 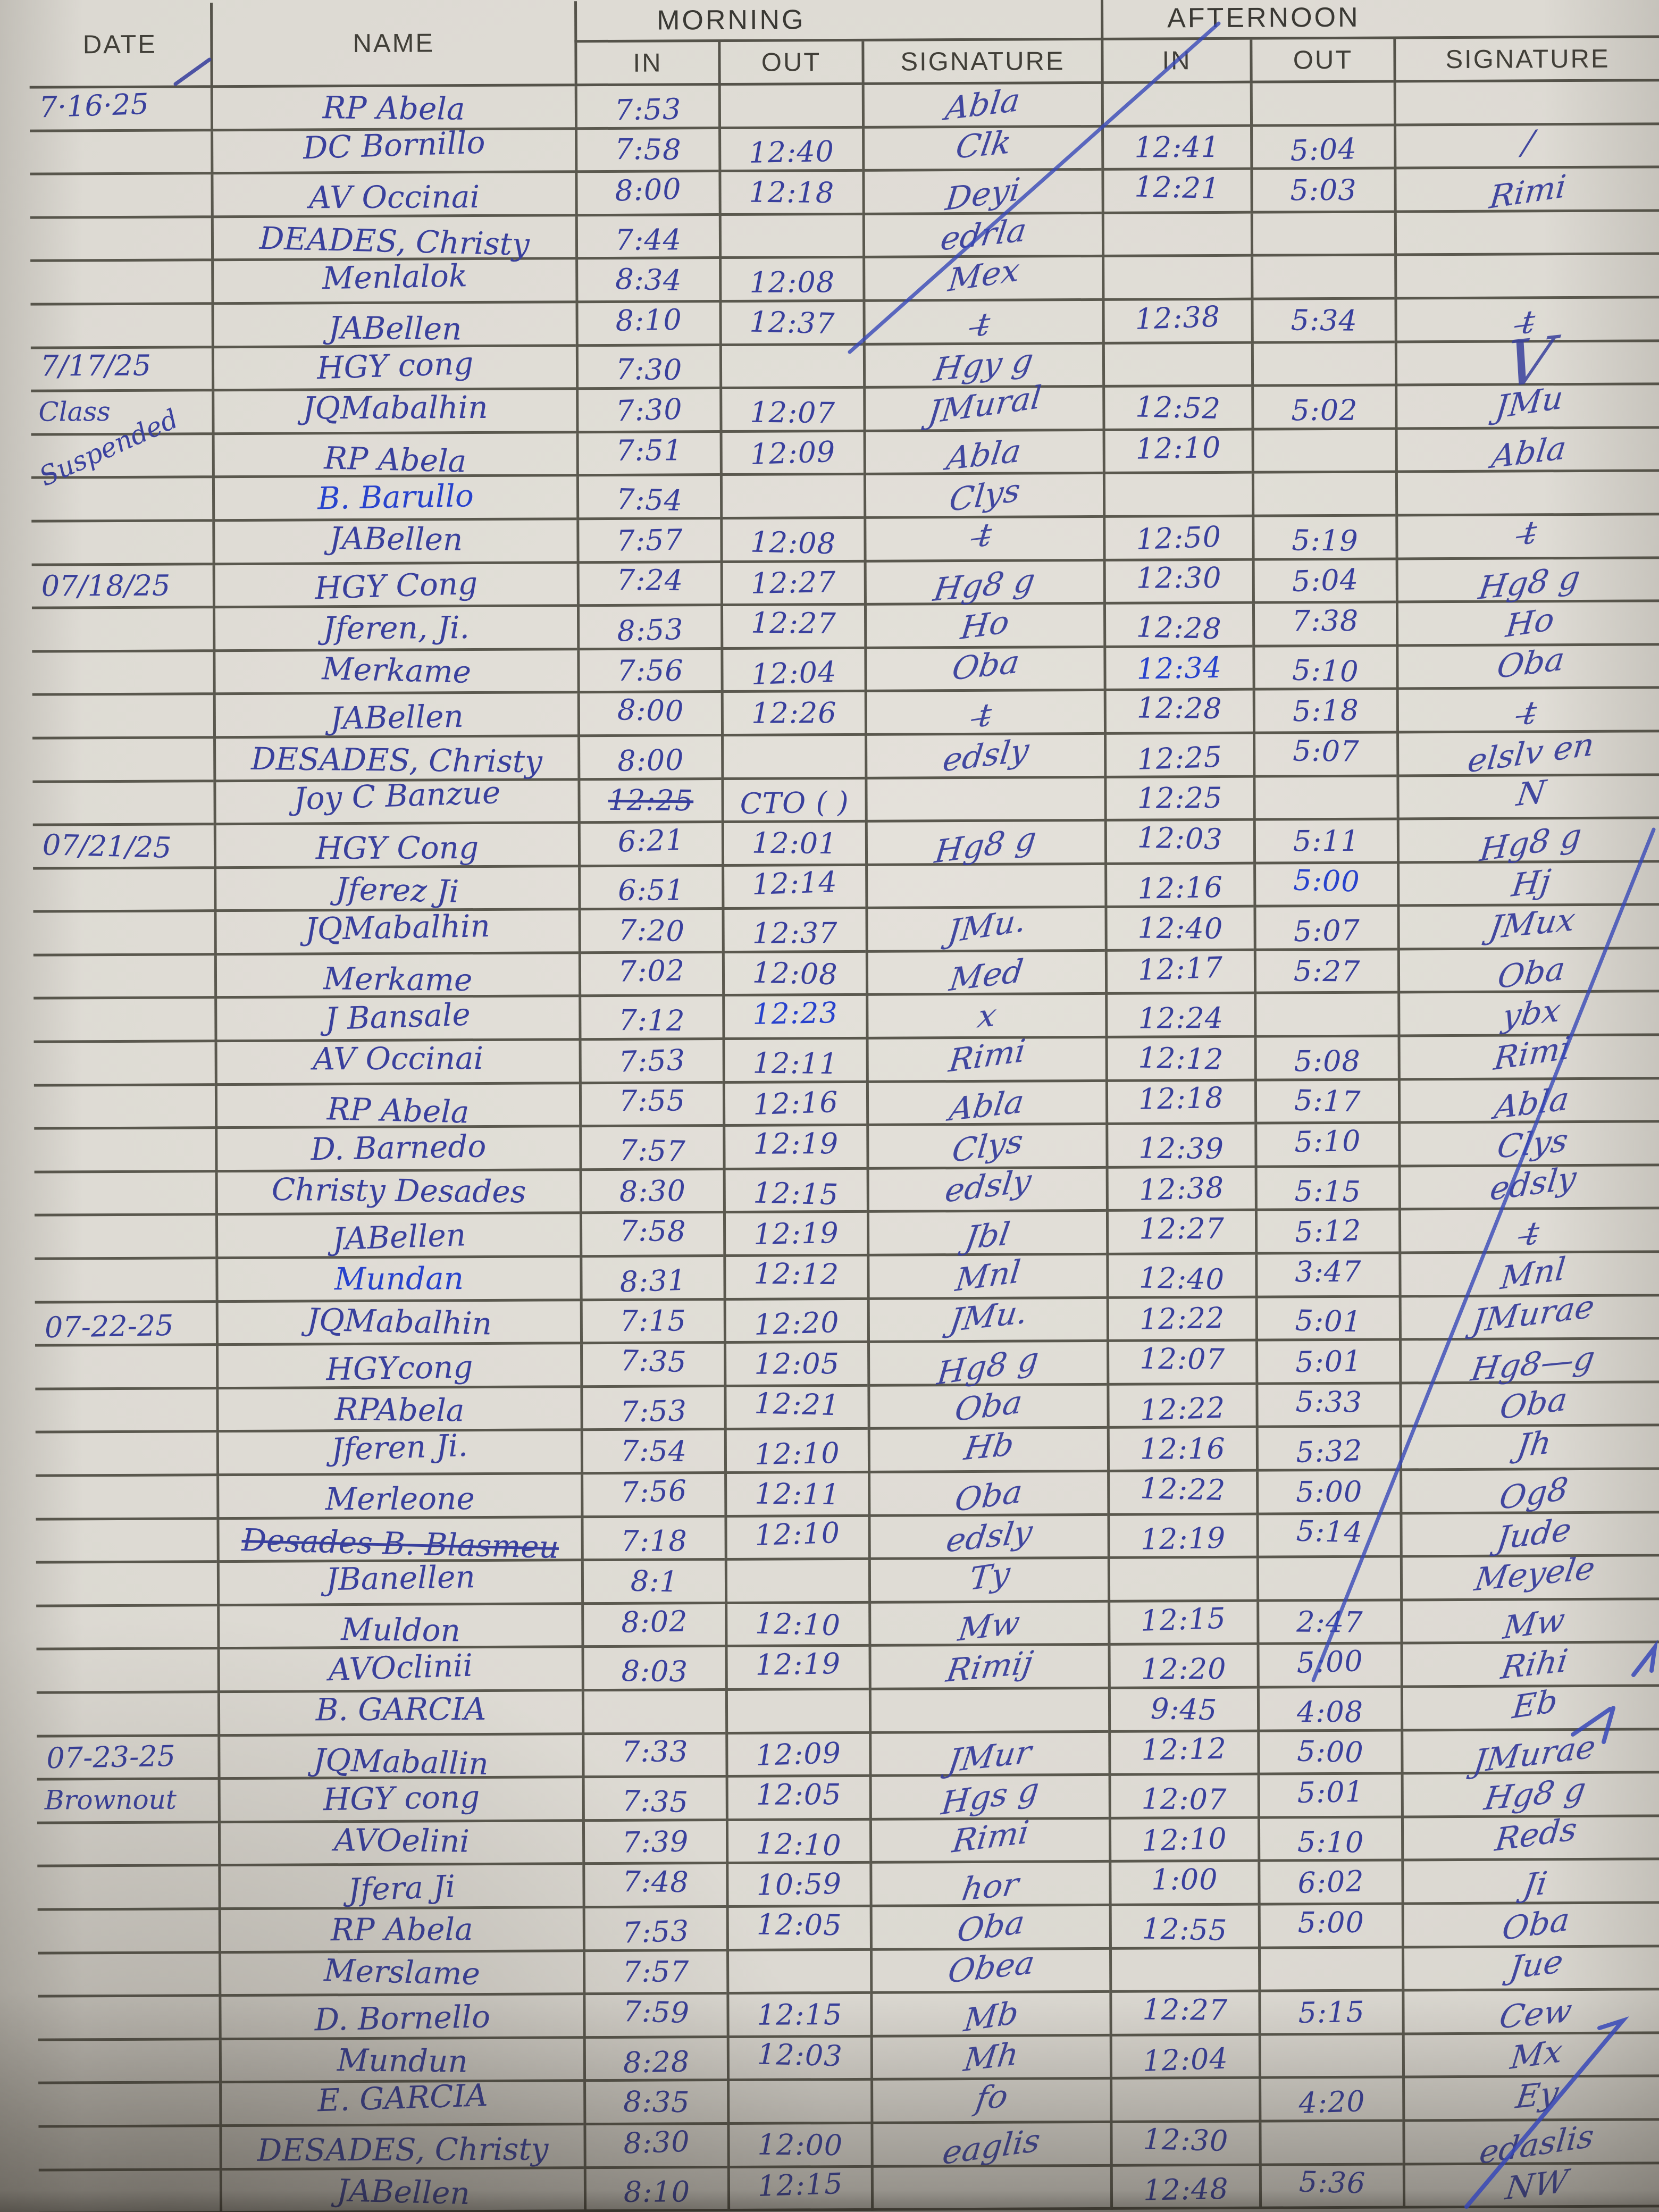 I want to click on morning-signature-cell: Oba, so click(x=989, y=1927).